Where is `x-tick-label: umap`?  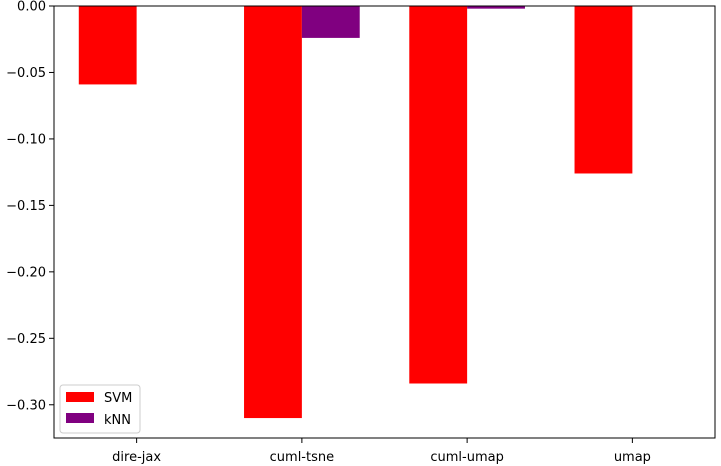 x-tick-label: umap is located at coordinates (632, 457).